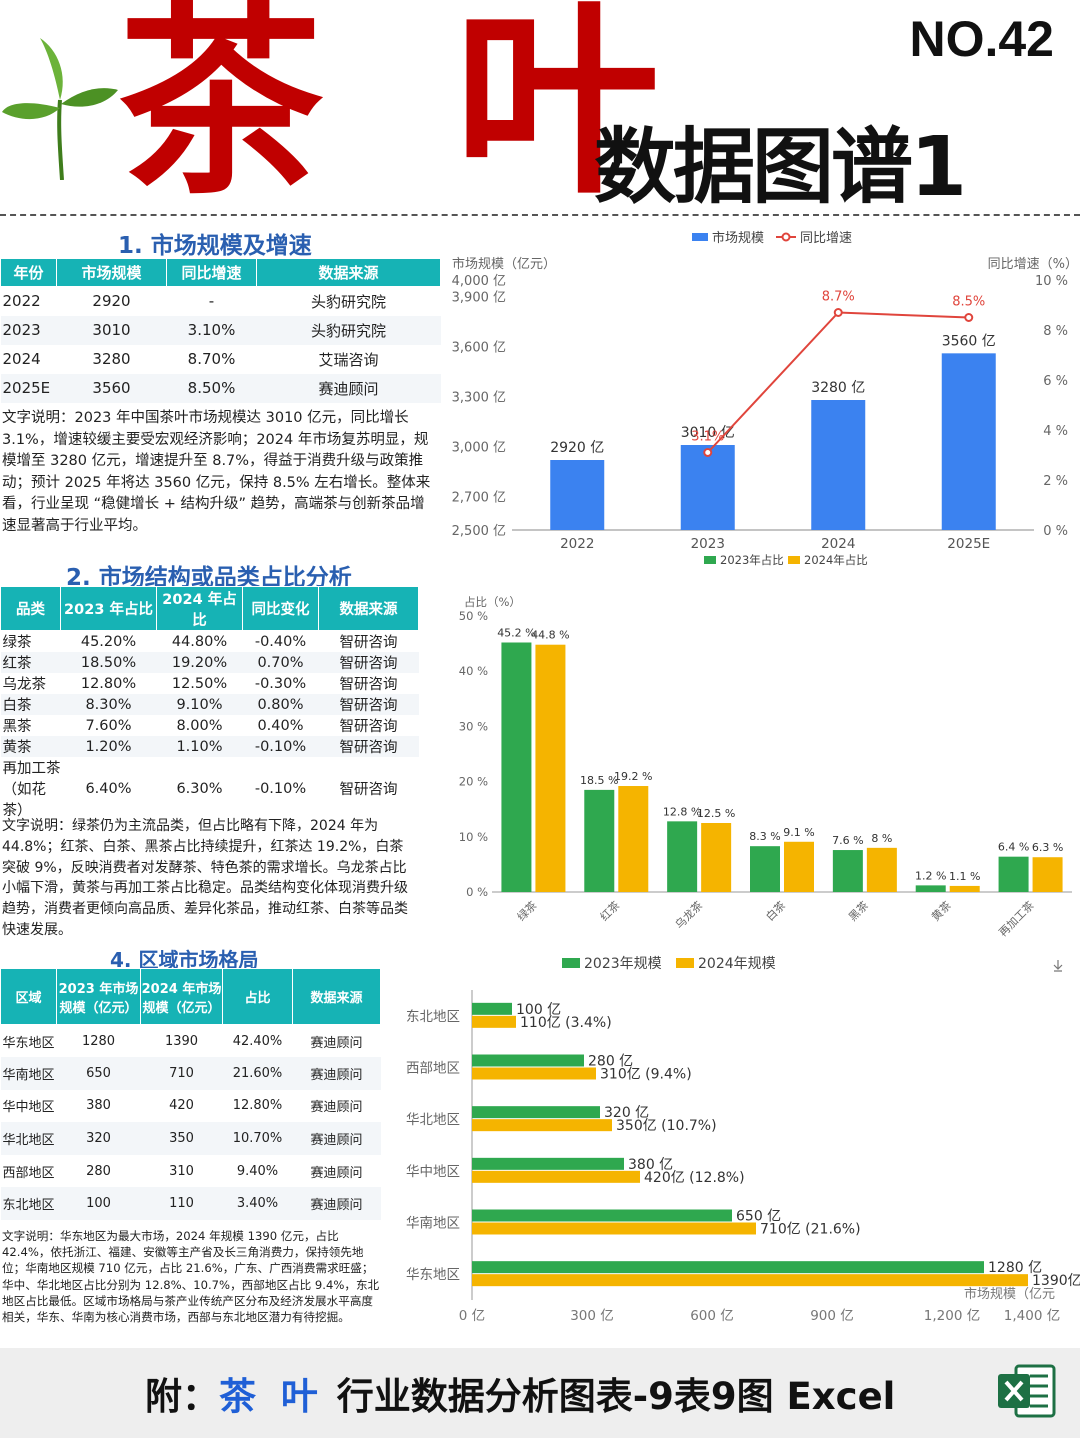  Describe the element at coordinates (98, 1106) in the screenshot. I see `table-cell: 380` at that location.